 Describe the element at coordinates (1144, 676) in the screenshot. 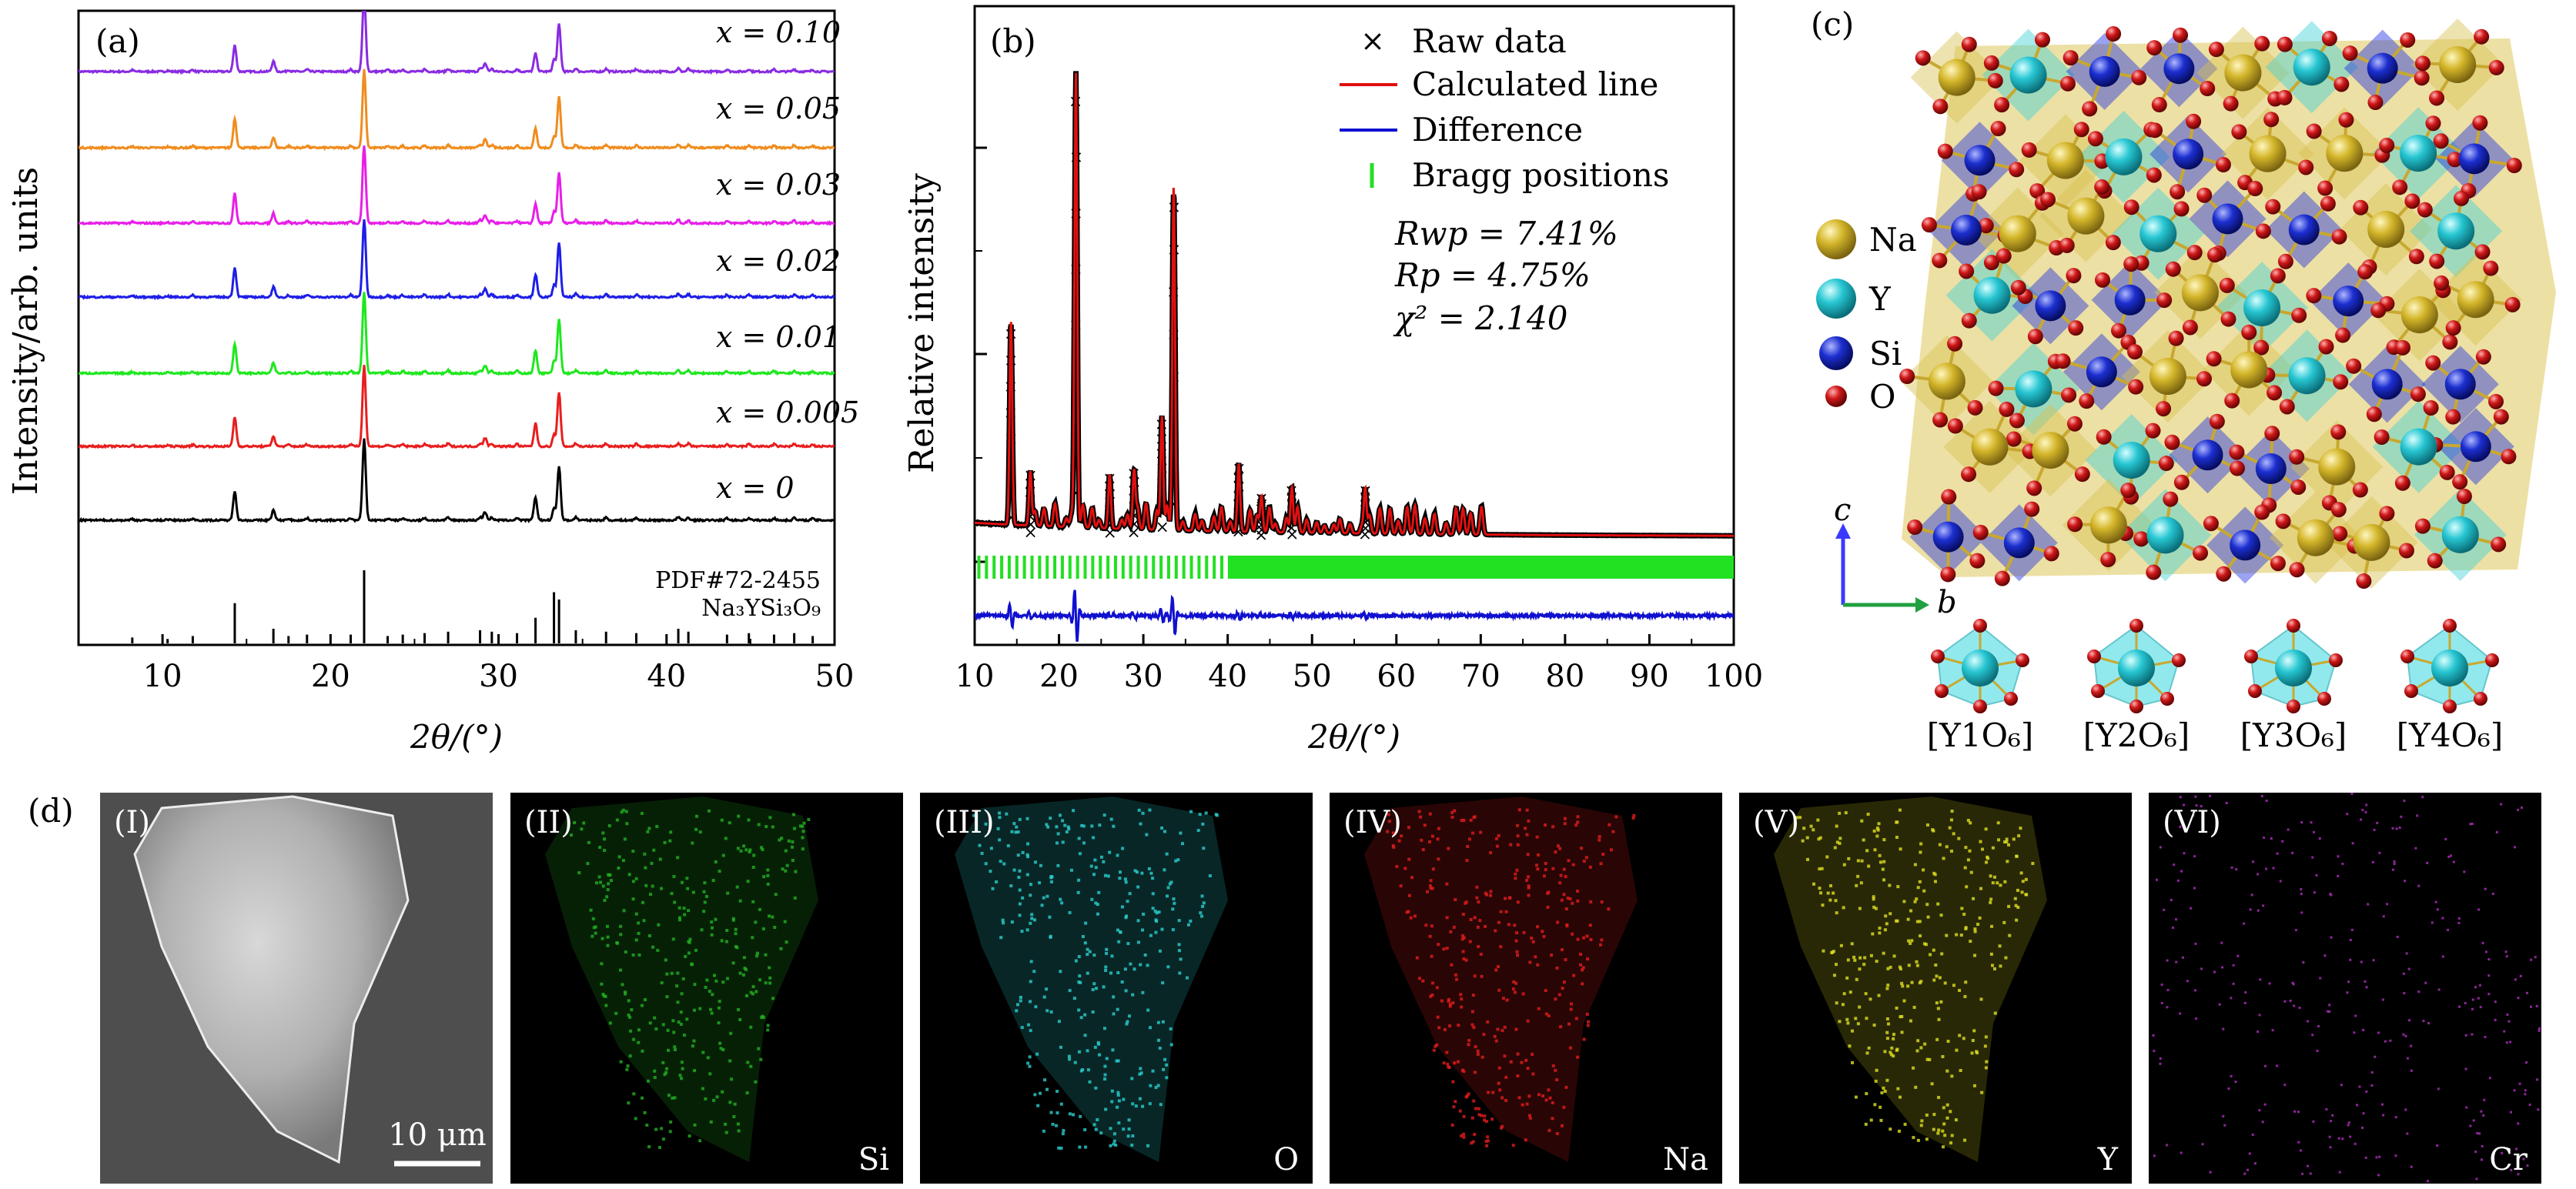

I see `x-tick-label: 30` at that location.